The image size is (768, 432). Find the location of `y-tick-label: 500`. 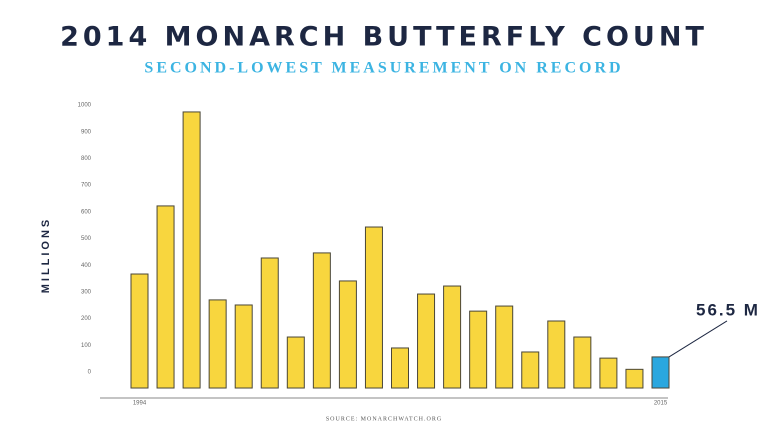

y-tick-label: 500 is located at coordinates (86, 239).